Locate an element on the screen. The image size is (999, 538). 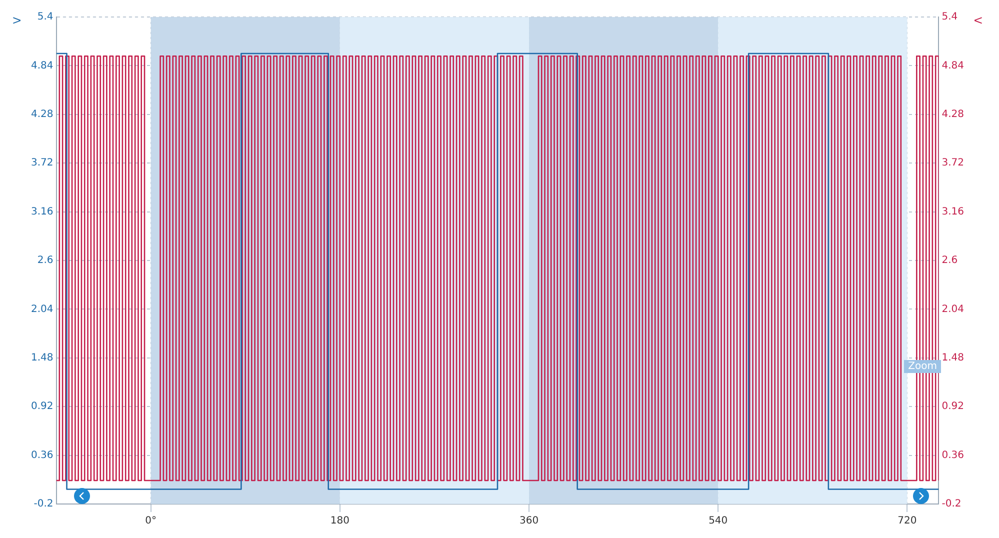
zoom-panel: Zoom is located at coordinates (922, 366).